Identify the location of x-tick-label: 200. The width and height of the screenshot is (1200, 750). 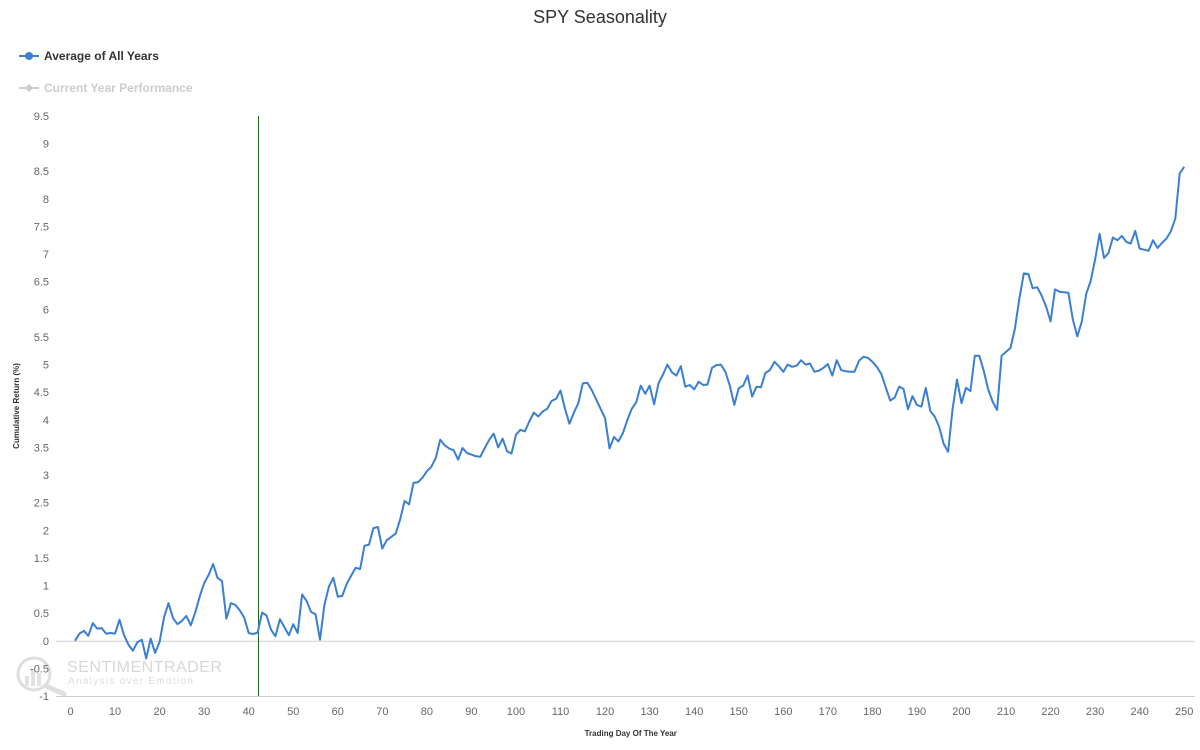
(961, 712).